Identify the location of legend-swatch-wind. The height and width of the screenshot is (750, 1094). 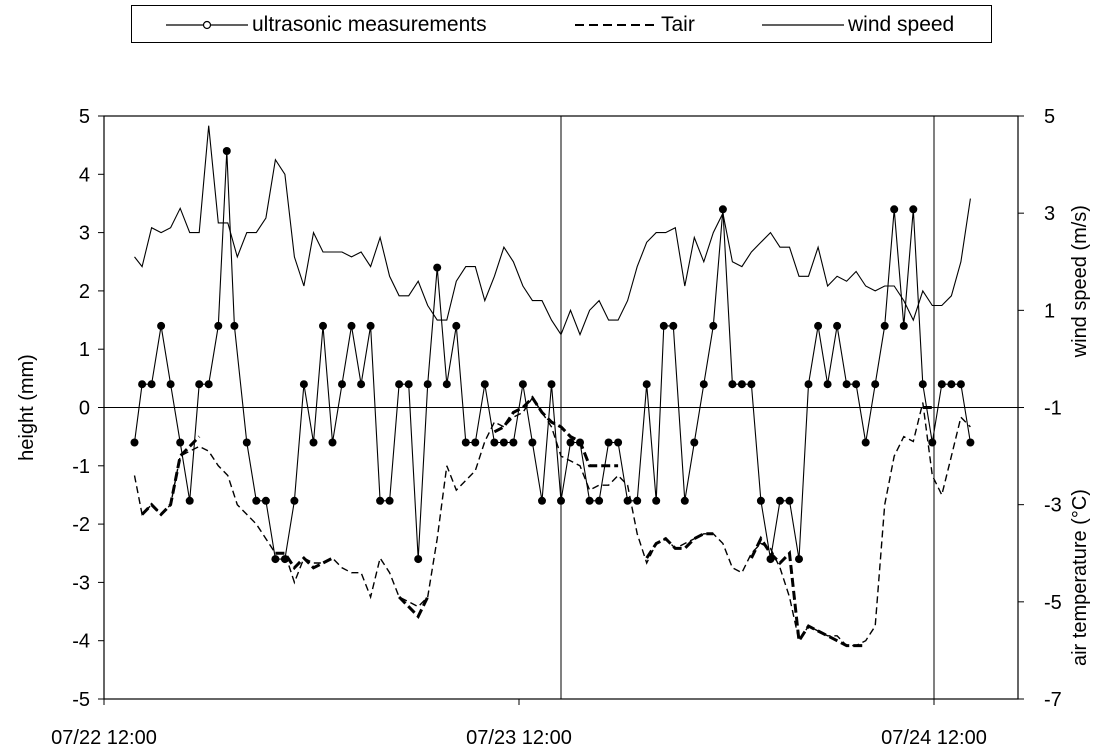
(803, 25).